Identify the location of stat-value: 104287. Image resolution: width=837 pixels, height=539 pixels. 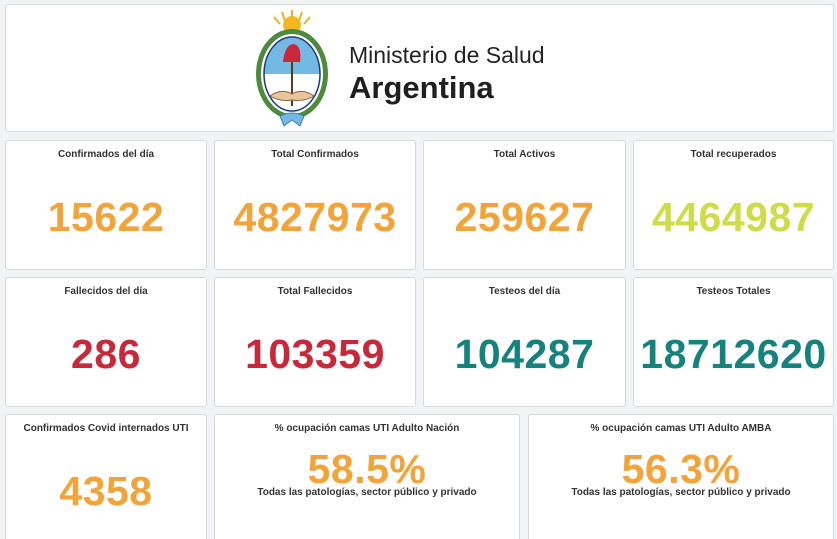
(524, 354).